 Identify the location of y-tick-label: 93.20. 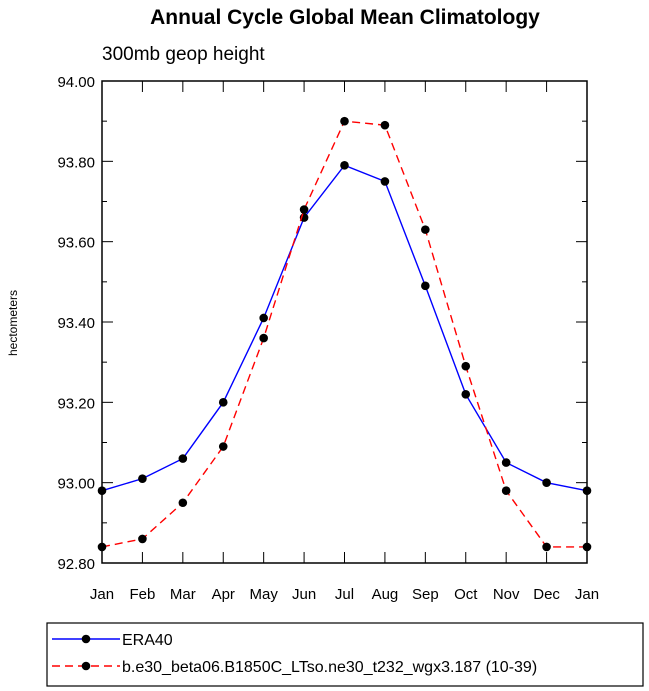
(76, 403).